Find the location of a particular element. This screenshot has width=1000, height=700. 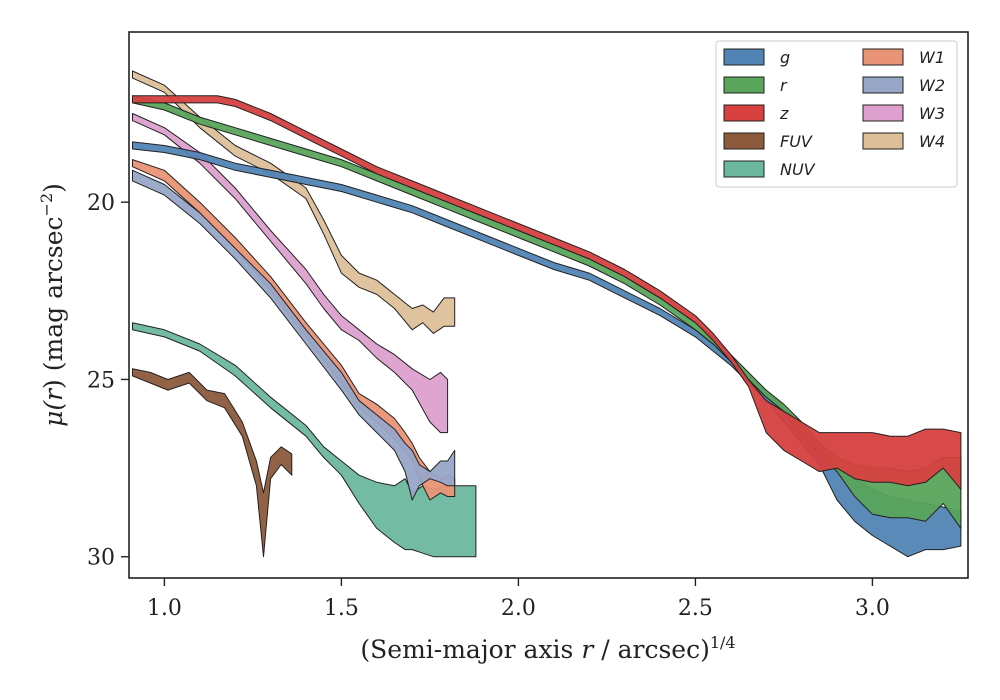

series-band-w4 is located at coordinates (294, 202).